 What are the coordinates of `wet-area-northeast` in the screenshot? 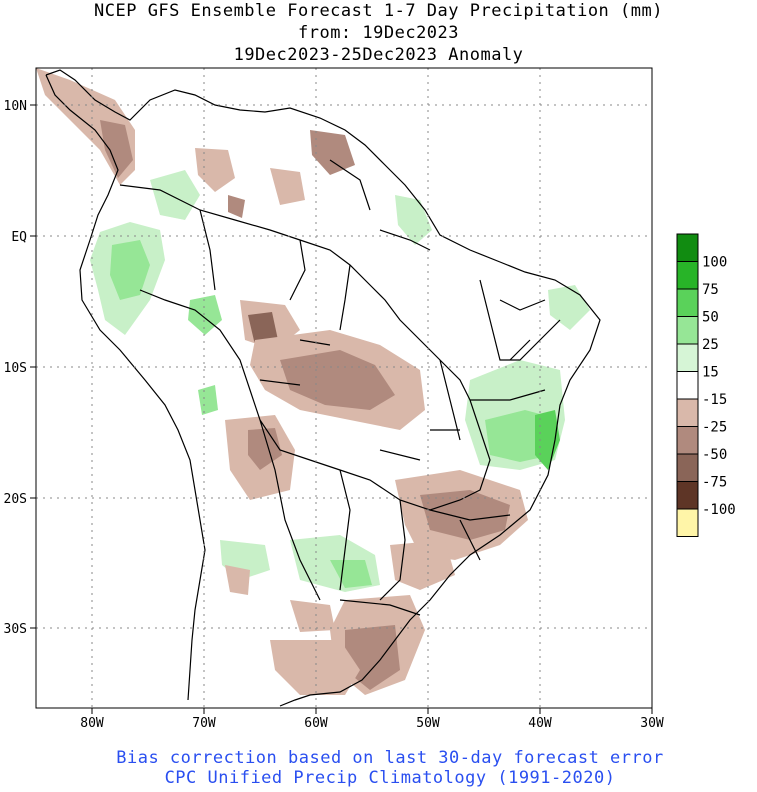 It's located at (569, 307).